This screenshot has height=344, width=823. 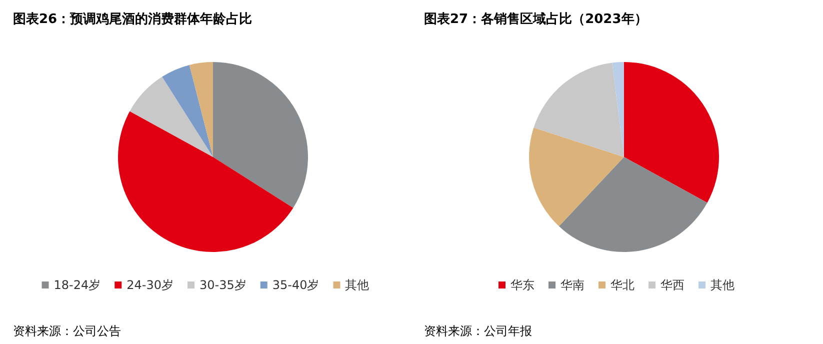 What do you see at coordinates (77, 285) in the screenshot?
I see `legend-label: 18-24岁` at bounding box center [77, 285].